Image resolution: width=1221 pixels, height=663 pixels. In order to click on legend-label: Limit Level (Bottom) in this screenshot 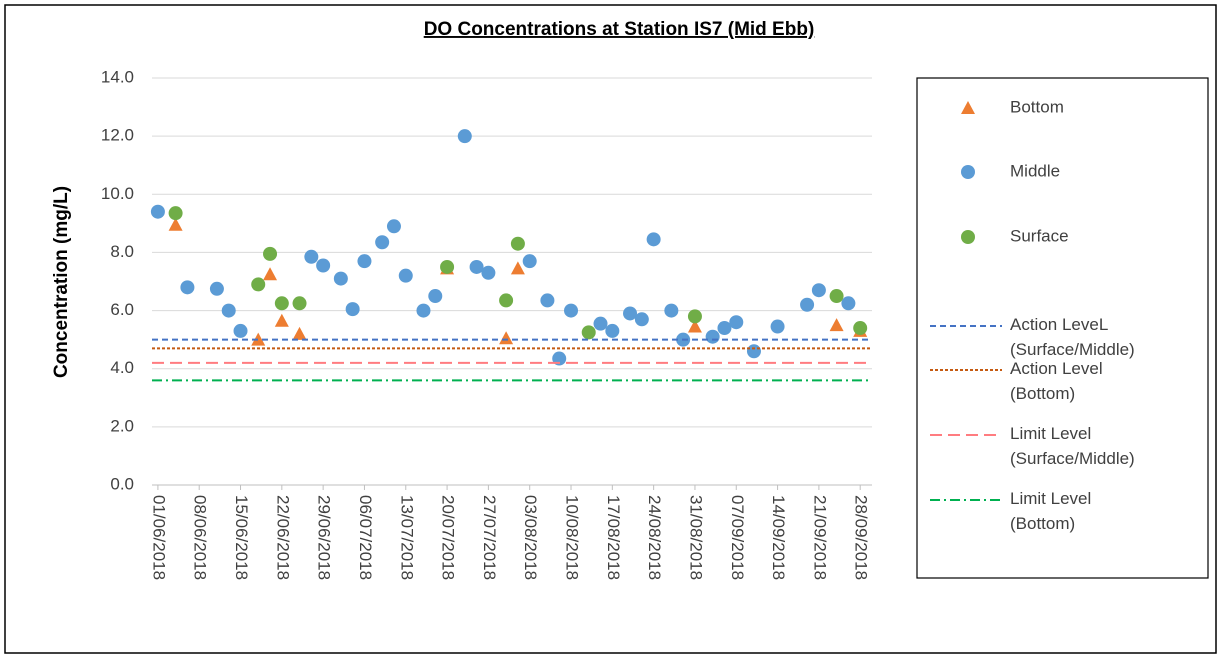, I will do `click(1053, 511)`.